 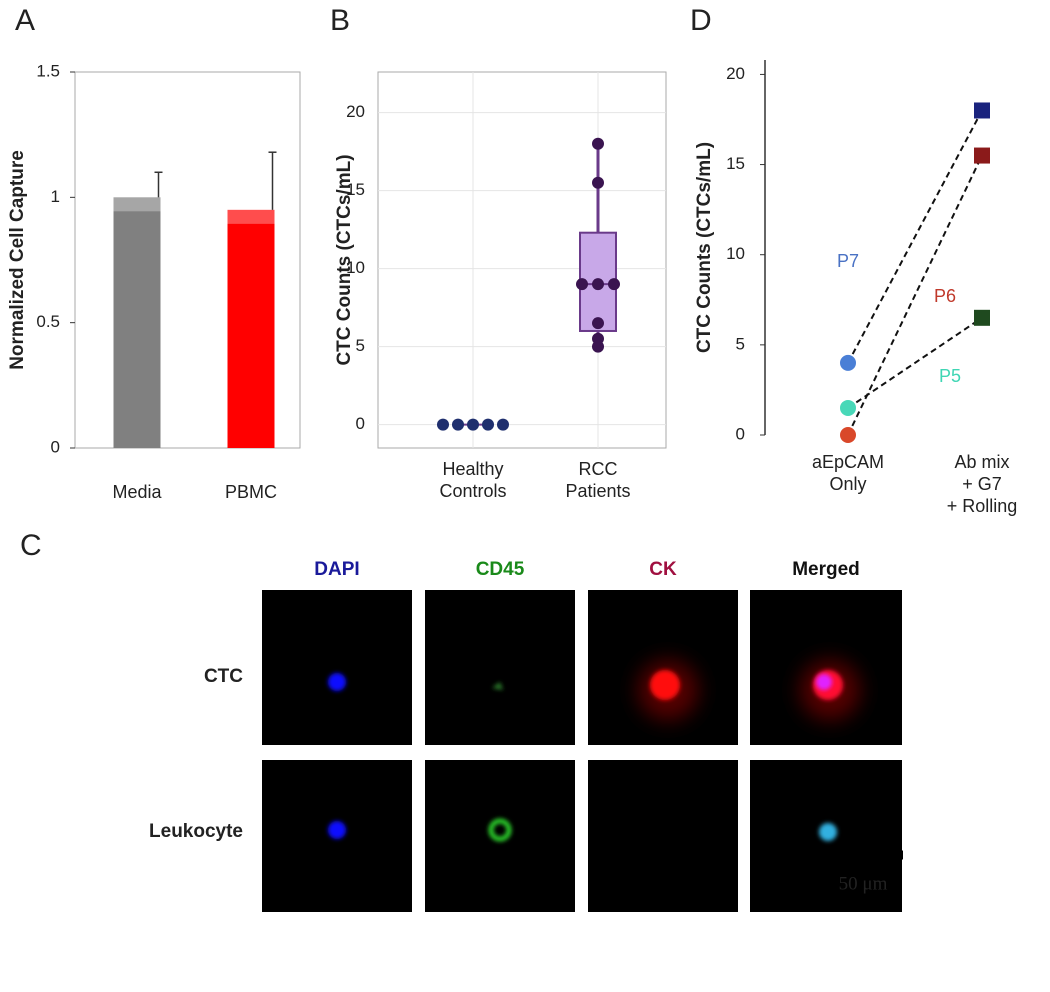 What do you see at coordinates (472, 491) in the screenshot?
I see `x-tick-label: Controls` at bounding box center [472, 491].